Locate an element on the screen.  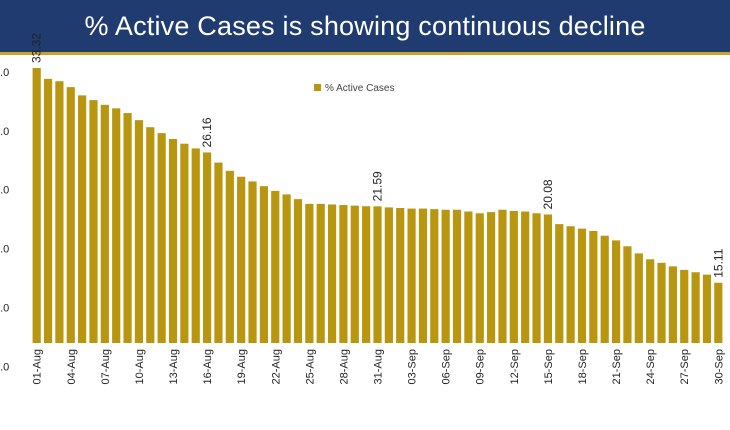
bar-14-Sep is located at coordinates (536, 278).